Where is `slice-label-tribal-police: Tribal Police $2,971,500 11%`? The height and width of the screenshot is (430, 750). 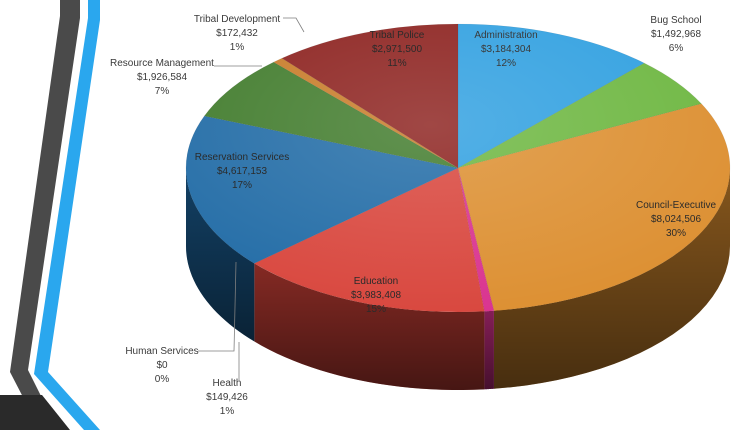 slice-label-tribal-police: Tribal Police $2,971,500 11% is located at coordinates (397, 49).